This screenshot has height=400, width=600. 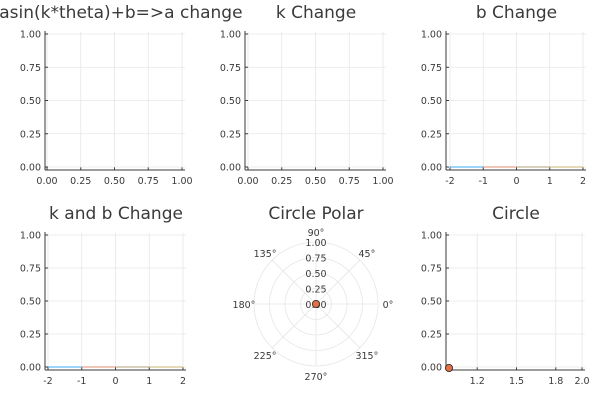 What do you see at coordinates (366, 356) in the screenshot?
I see `angle-tick-label: 315°` at bounding box center [366, 356].